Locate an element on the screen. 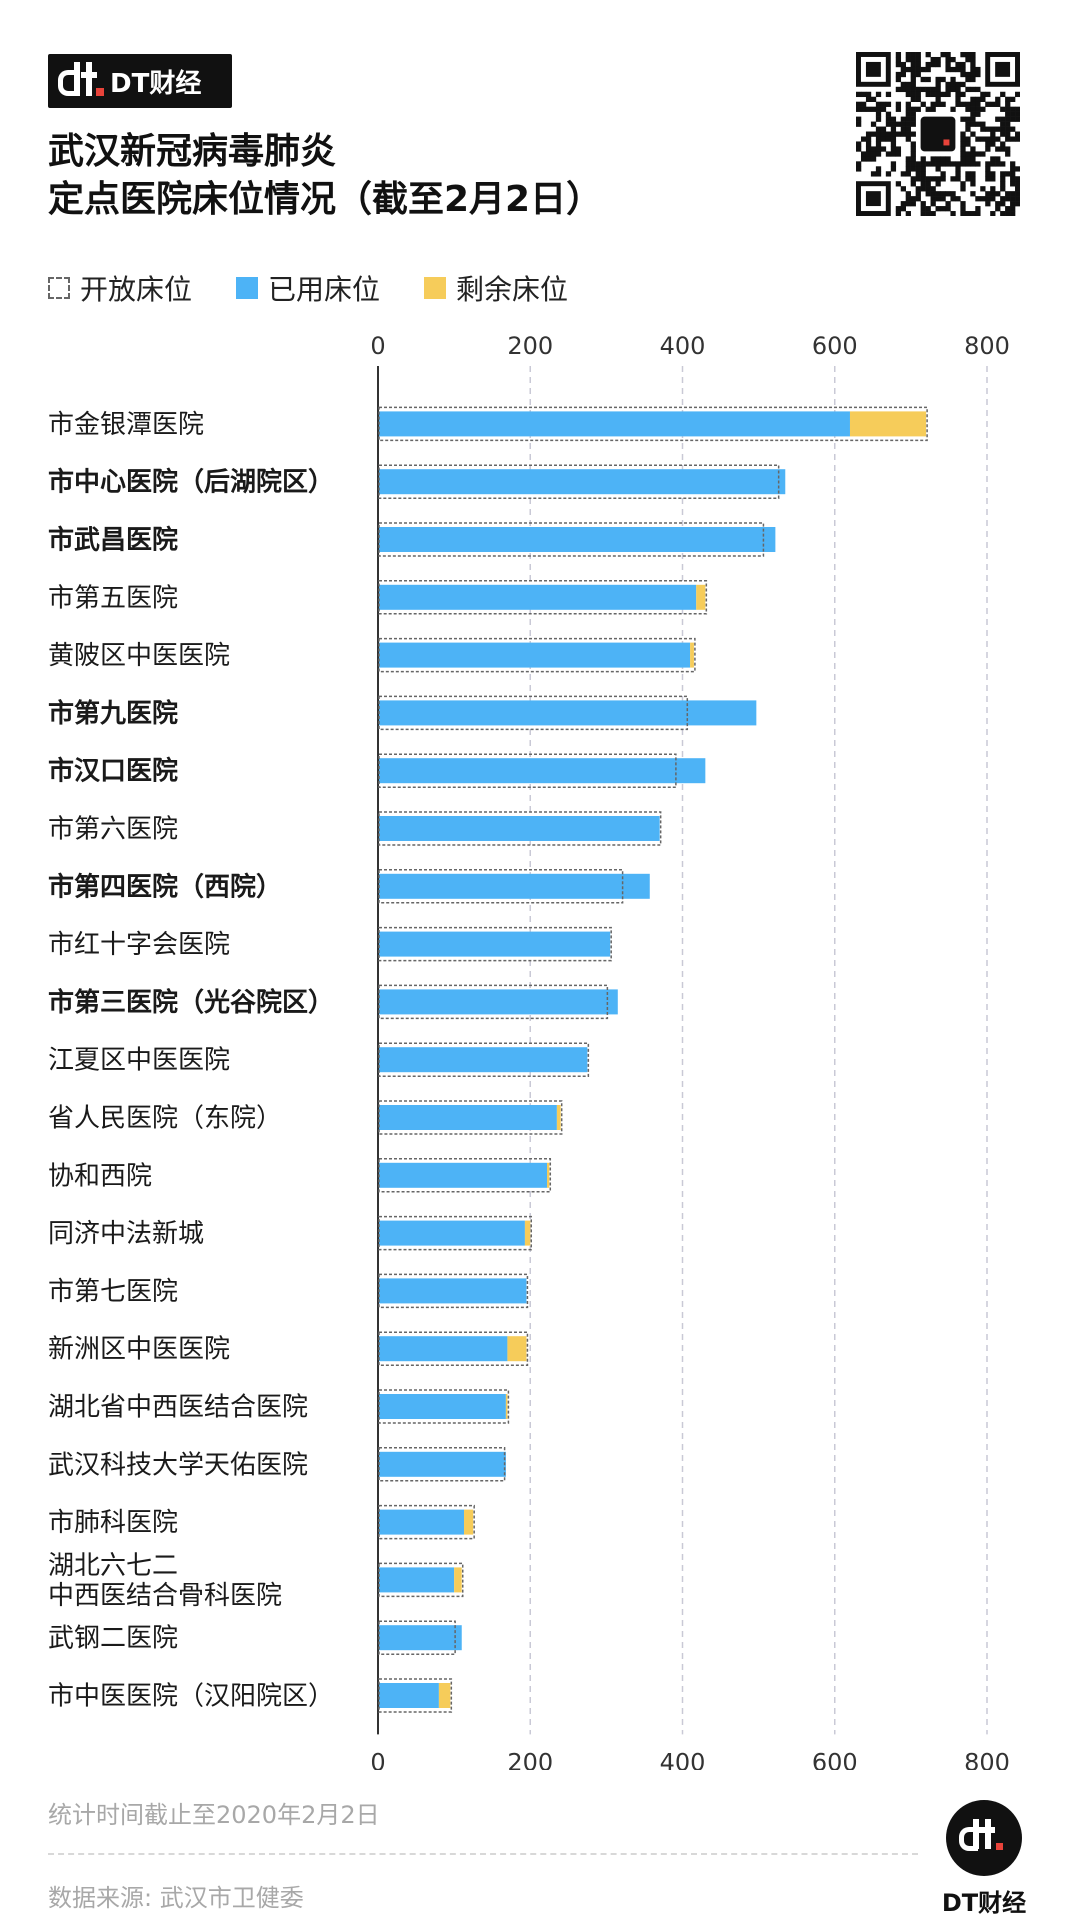  title-line-2: 定点医院床位情况（截至2月2日） is located at coordinates (325, 199).